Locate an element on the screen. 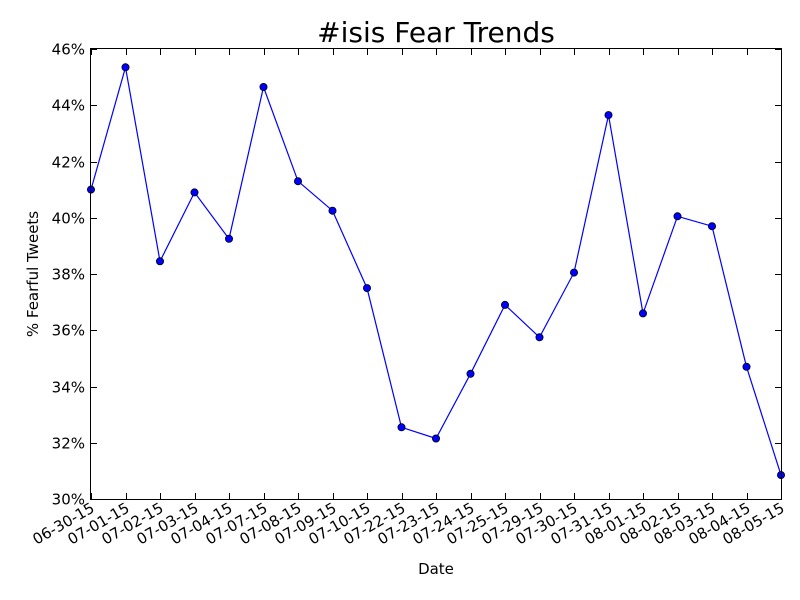  y-tick-label: 42% is located at coordinates (68, 163).